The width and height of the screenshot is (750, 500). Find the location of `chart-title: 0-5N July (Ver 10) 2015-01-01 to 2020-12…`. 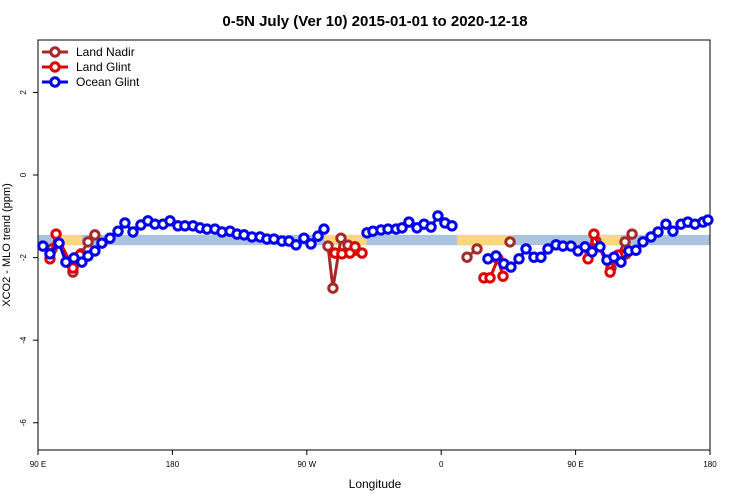

chart-title: 0-5N July (Ver 10) 2015-01-01 to 2020-12… is located at coordinates (374, 21).